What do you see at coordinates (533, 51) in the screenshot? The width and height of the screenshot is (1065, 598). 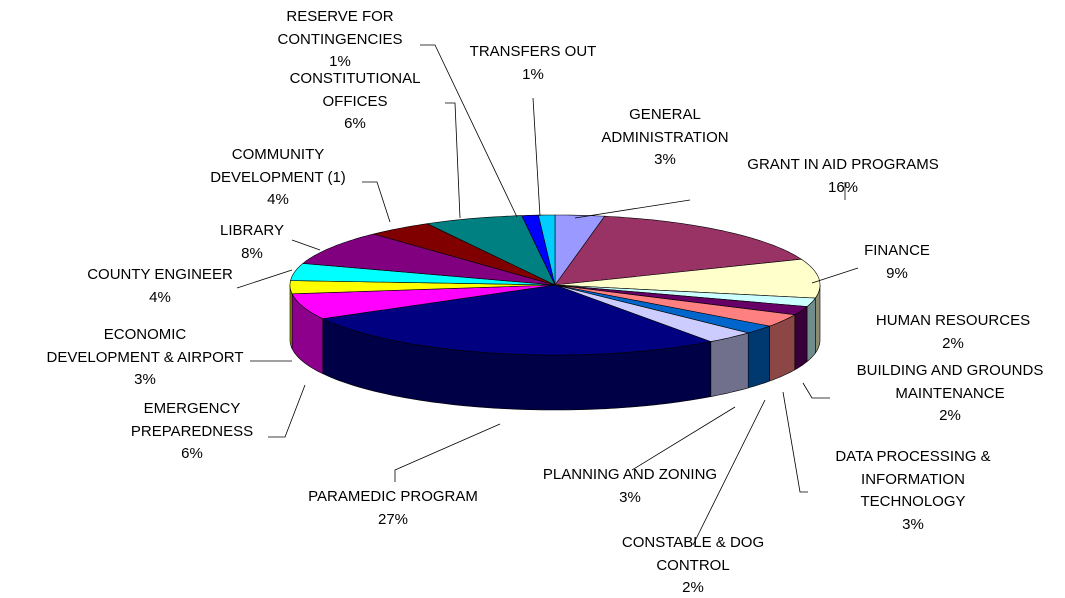 I see `category-label: TRANSFERS OUT` at bounding box center [533, 51].